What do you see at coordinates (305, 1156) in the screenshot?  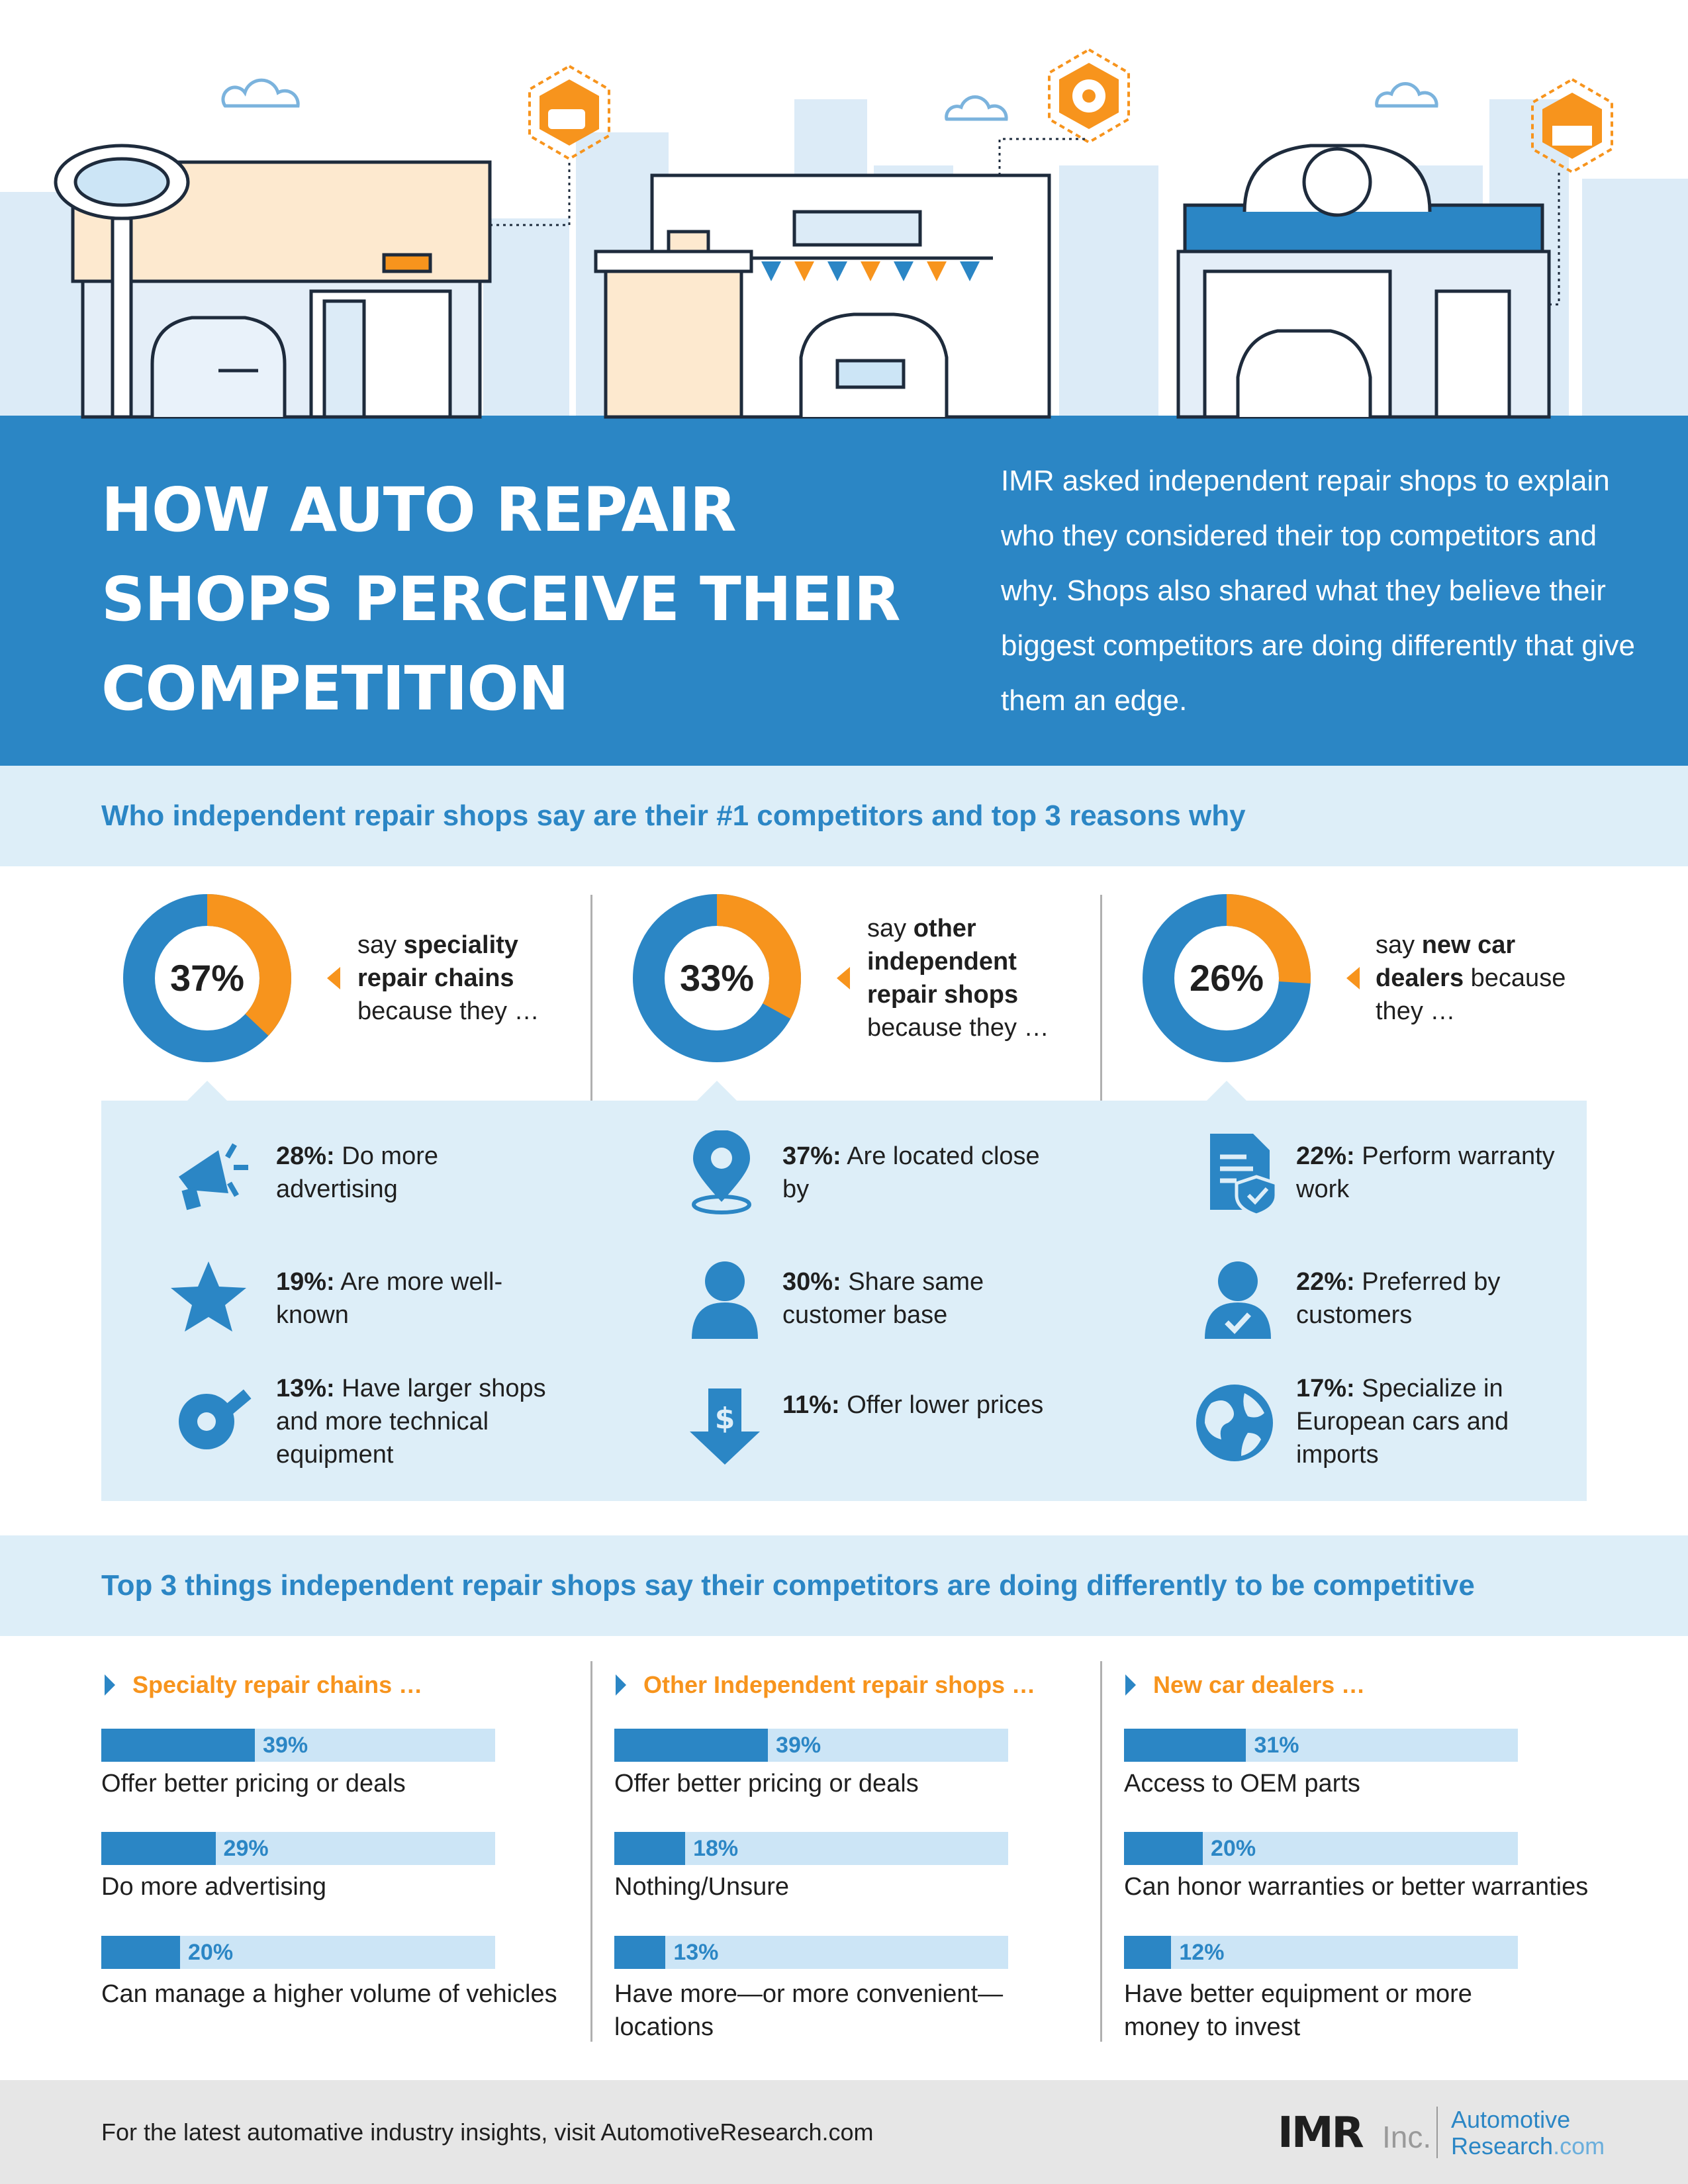 I see `reason-percent: 28%:` at bounding box center [305, 1156].